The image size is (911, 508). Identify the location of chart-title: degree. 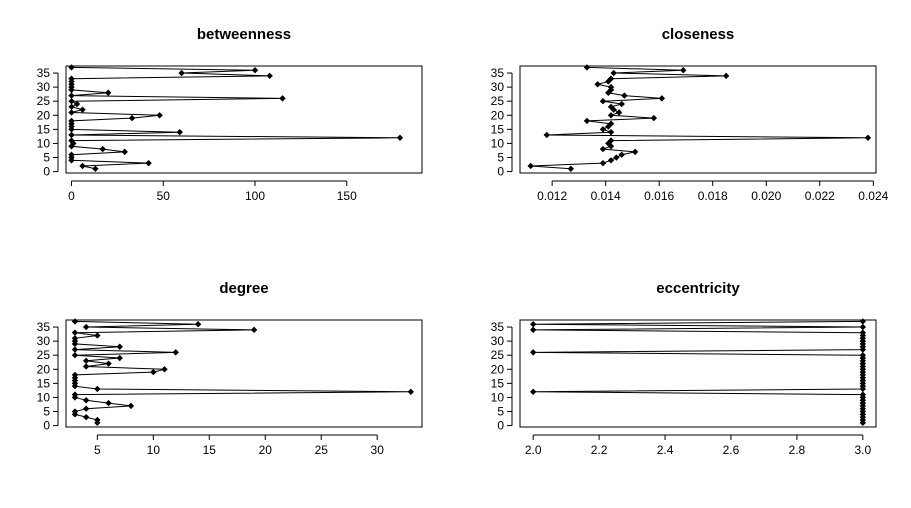
(243, 288).